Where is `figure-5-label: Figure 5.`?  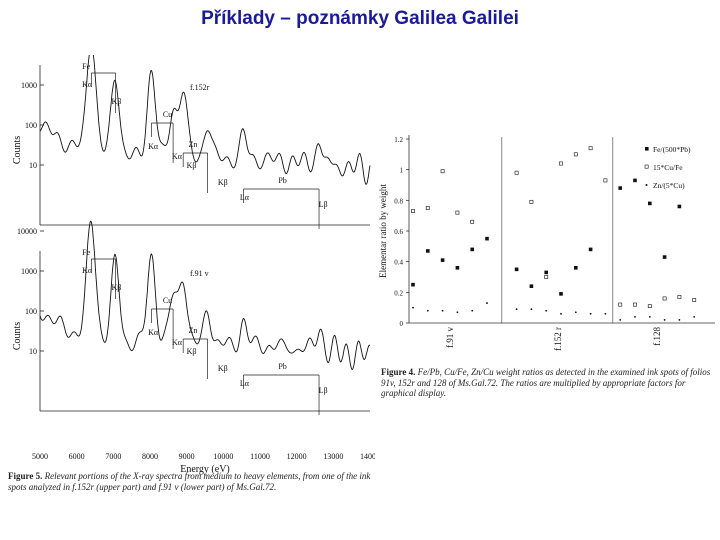 figure-5-label: Figure 5. is located at coordinates (25, 476).